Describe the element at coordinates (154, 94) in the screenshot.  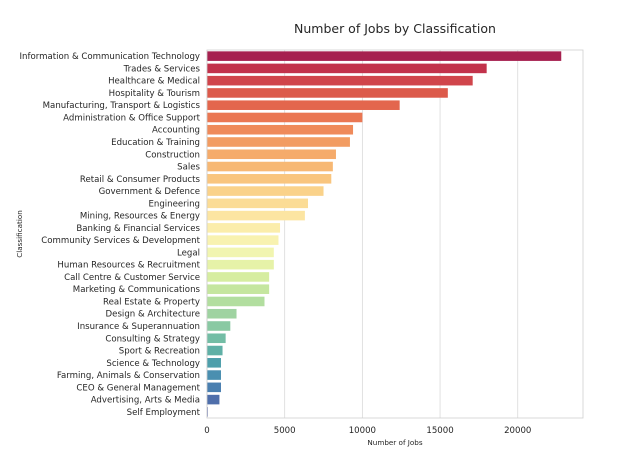
I see `category-label: Hospitality & Tourism` at that location.